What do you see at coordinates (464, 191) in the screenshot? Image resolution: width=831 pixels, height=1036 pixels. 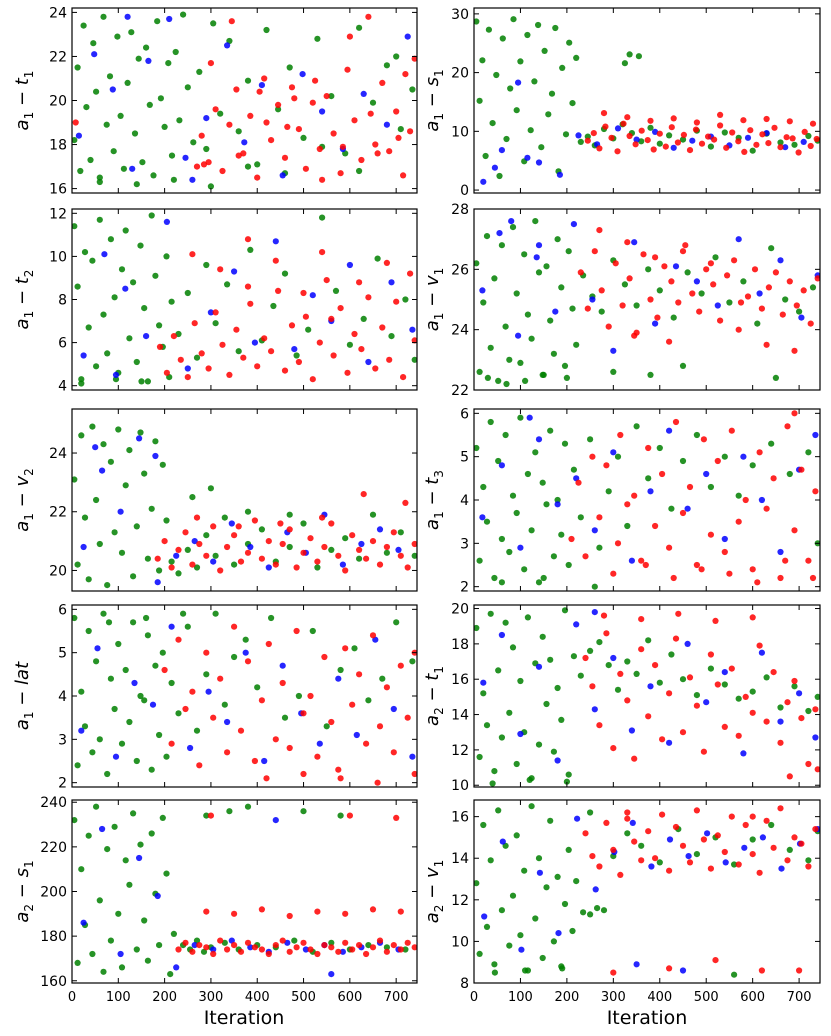 I see `y-tick-label: 0` at bounding box center [464, 191].